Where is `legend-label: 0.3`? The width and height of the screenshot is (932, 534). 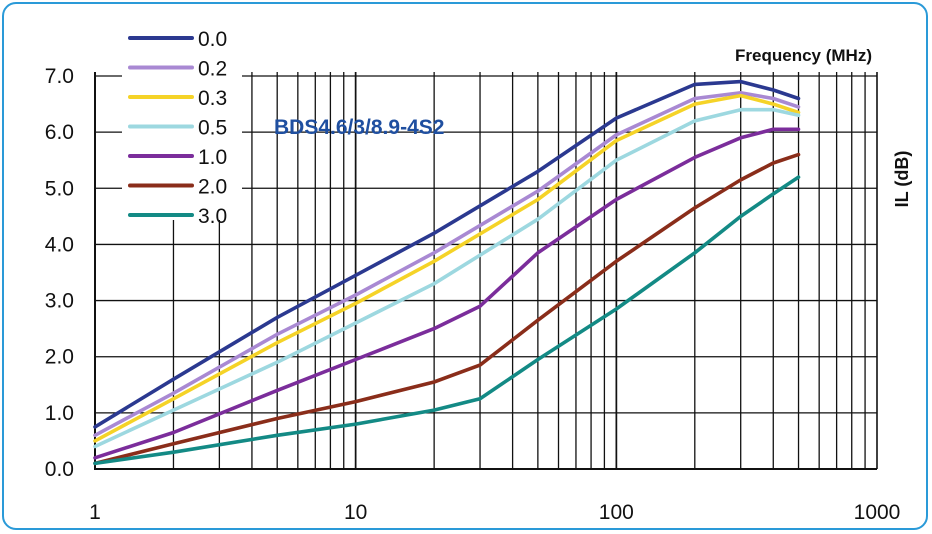 legend-label: 0.3 is located at coordinates (212, 98).